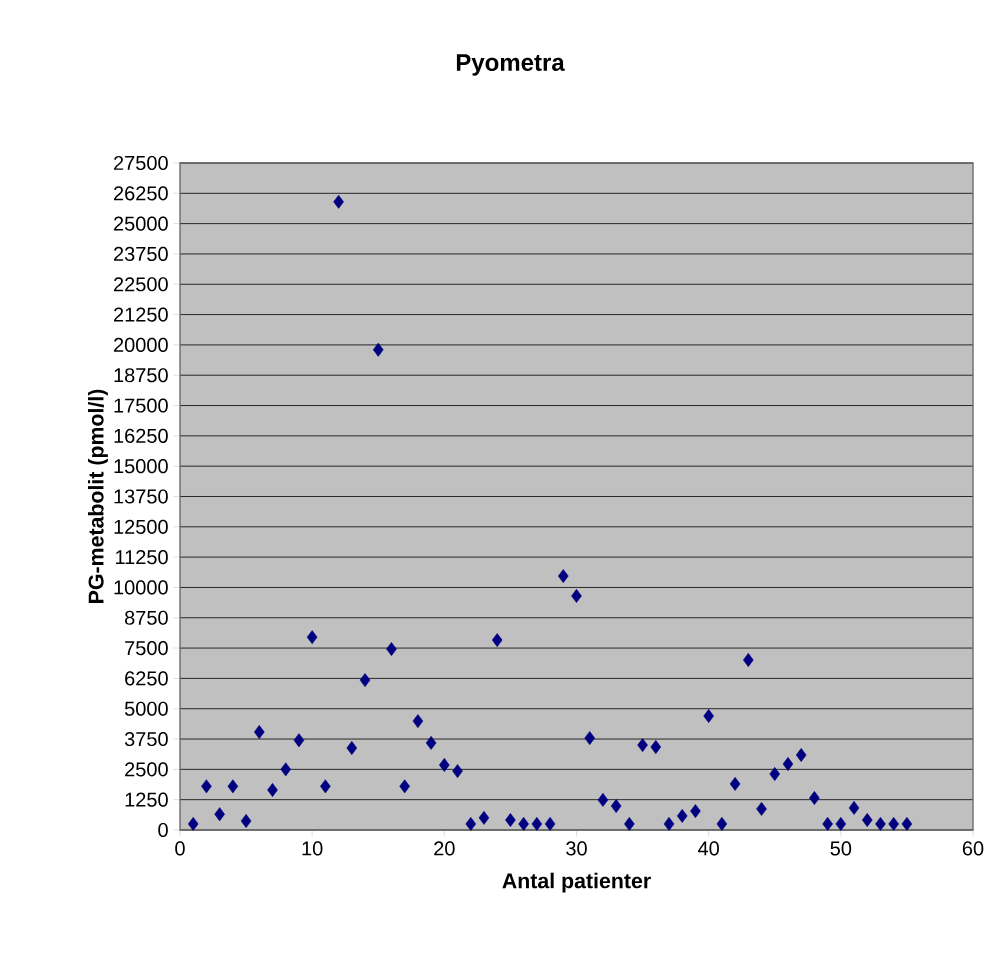 Image resolution: width=1001 pixels, height=971 pixels. Describe the element at coordinates (141, 587) in the screenshot. I see `y-tick-label: 10000` at that location.